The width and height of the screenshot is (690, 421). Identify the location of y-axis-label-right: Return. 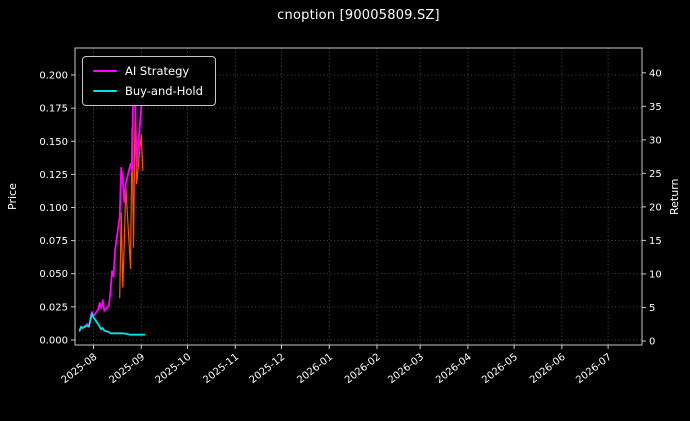
(674, 196).